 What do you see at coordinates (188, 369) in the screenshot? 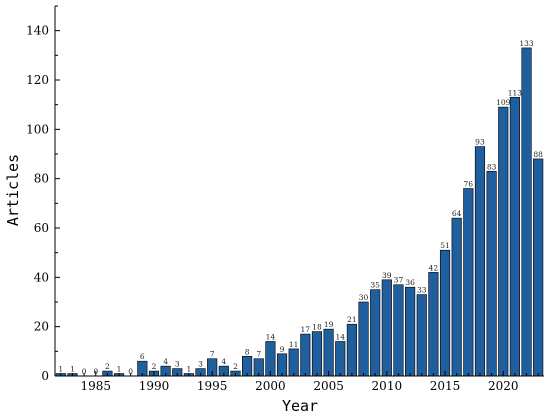
I see `data-label-1993: 1` at bounding box center [188, 369].